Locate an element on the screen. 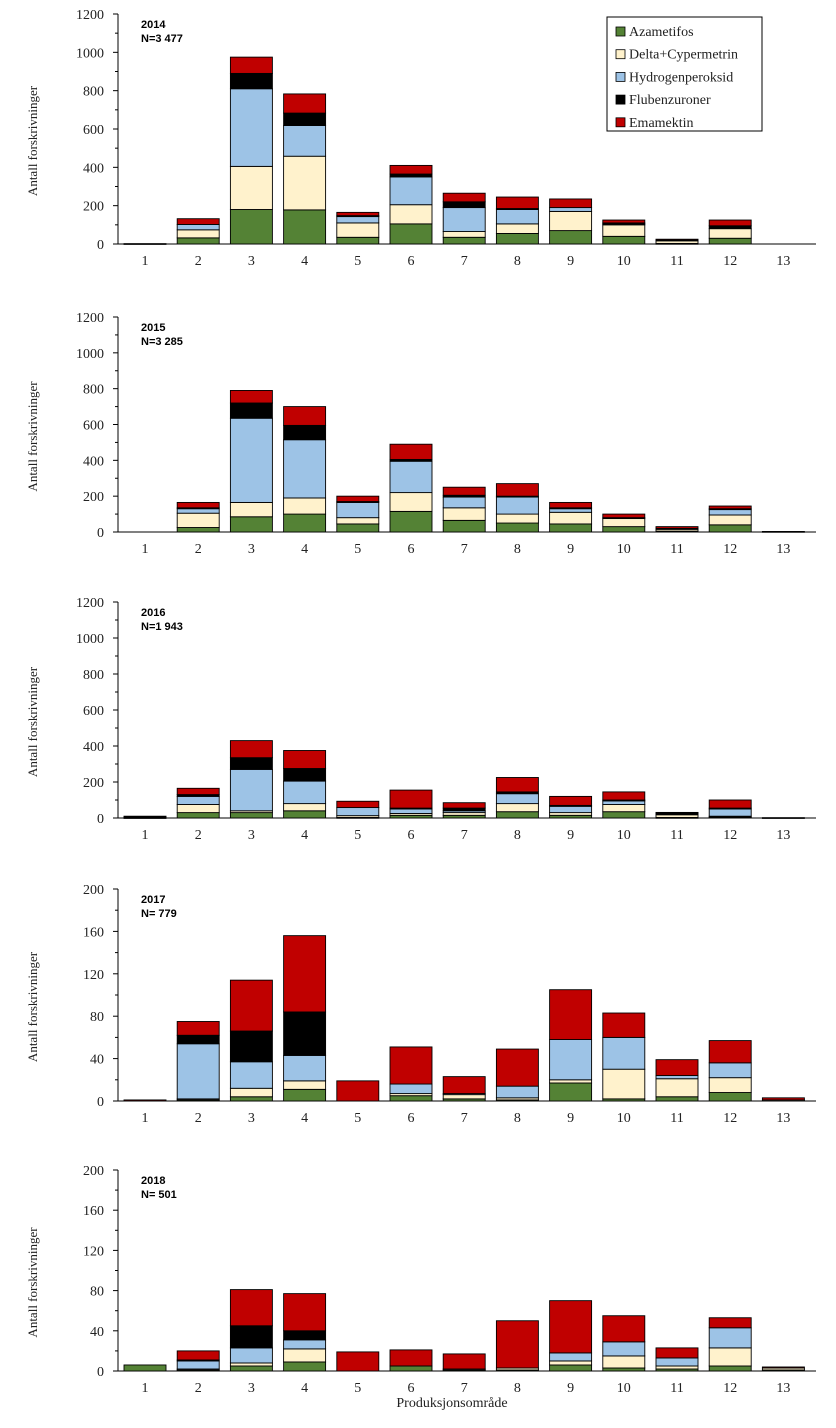 This screenshot has width=836, height=1428. year-annotation: 2017 is located at coordinates (153, 900).